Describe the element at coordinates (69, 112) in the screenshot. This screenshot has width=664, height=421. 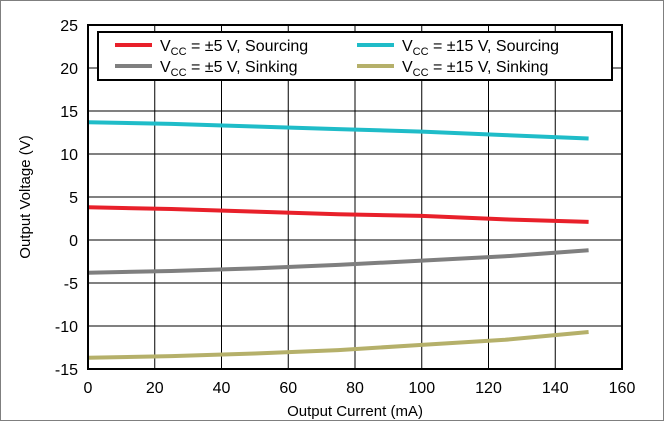
I see `y-tick-label: 15` at that location.